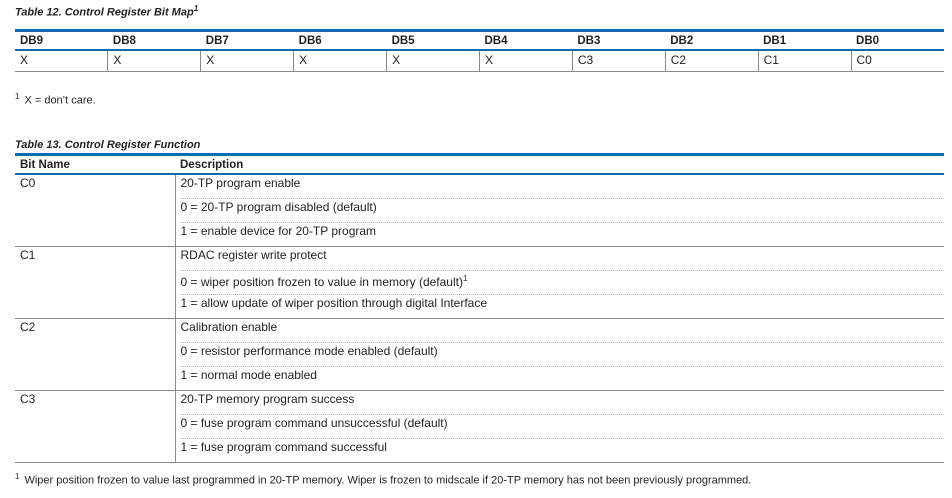 Image resolution: width=952 pixels, height=498 pixels. Describe the element at coordinates (562, 378) in the screenshot. I see `description-line: 1 = normal mode enabled` at that location.